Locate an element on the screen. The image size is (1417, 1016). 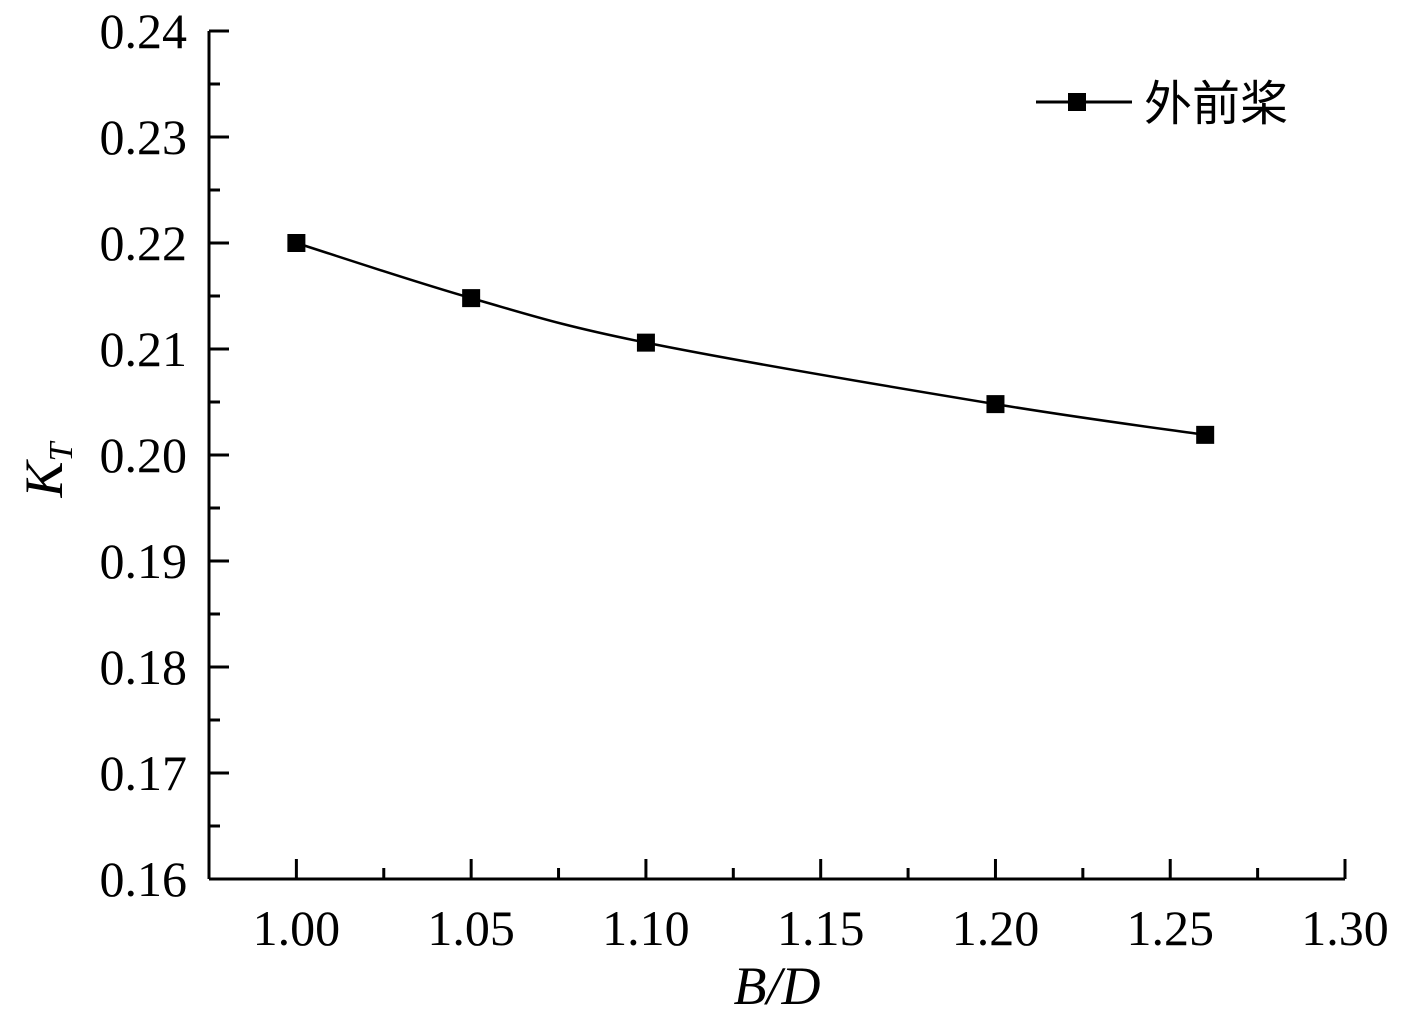
y-tick-label: 0.18 is located at coordinates (144, 667).